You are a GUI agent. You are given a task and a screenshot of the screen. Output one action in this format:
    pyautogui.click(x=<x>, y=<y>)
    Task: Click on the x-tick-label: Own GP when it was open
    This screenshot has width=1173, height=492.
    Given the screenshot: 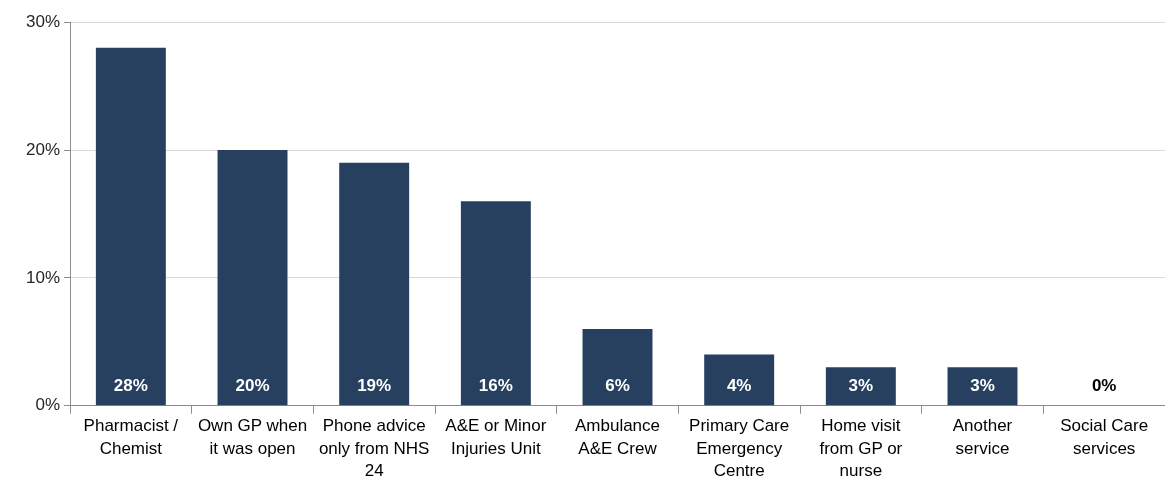 What is the action you would take?
    pyautogui.click(x=252, y=437)
    